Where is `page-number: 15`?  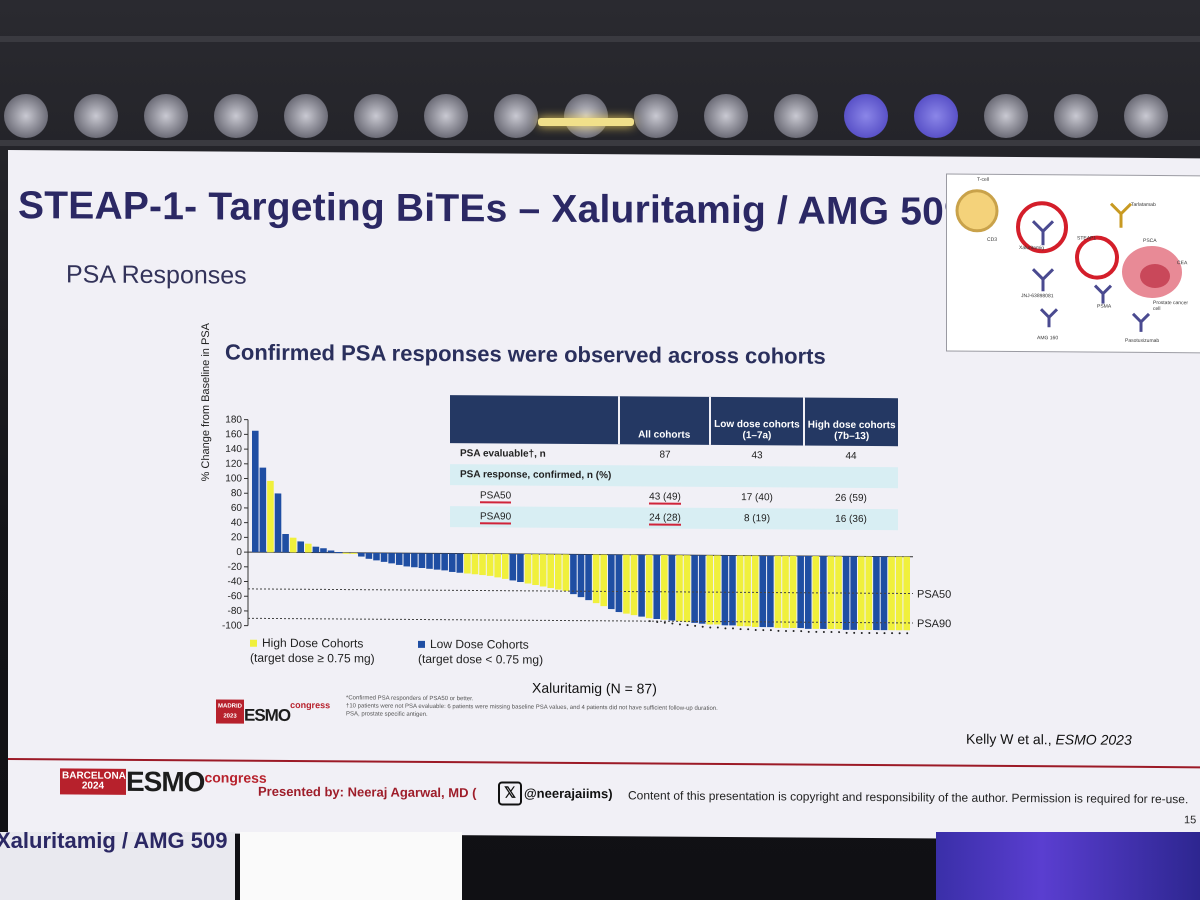 page-number: 15 is located at coordinates (1190, 820).